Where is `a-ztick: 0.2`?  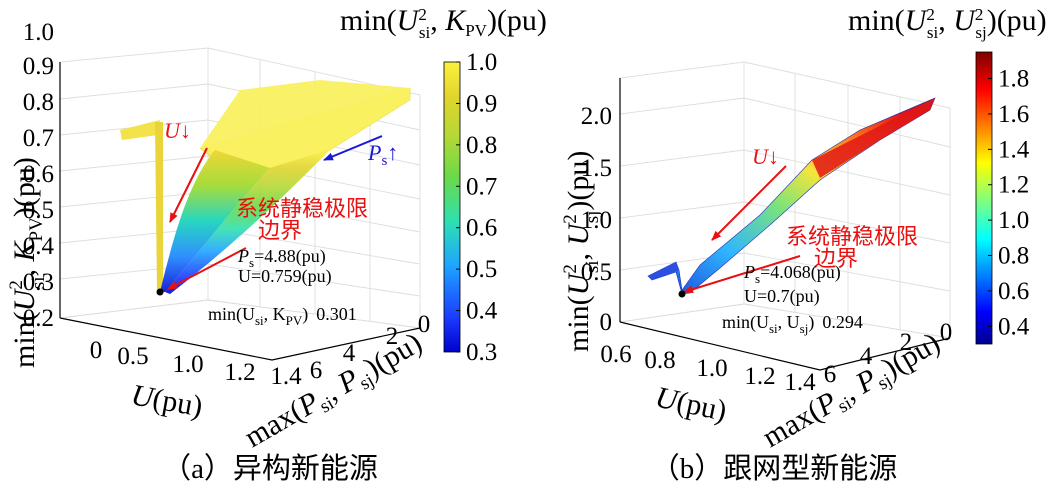 a-ztick: 0.2 is located at coordinates (38, 318).